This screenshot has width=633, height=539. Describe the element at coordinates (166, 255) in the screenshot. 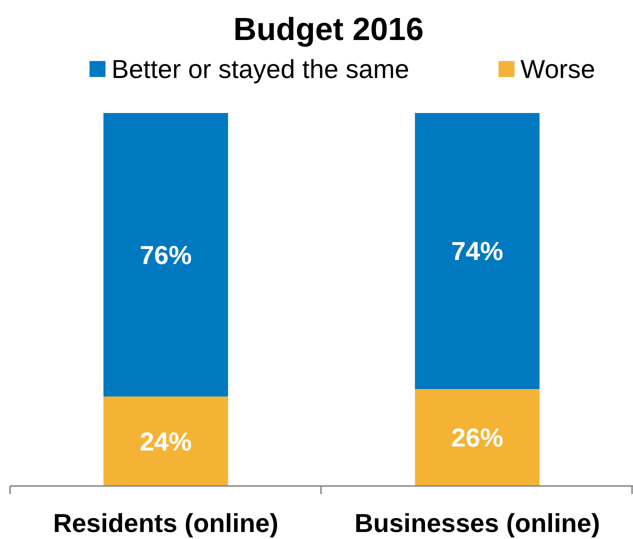

I see `data-label: 76%` at that location.